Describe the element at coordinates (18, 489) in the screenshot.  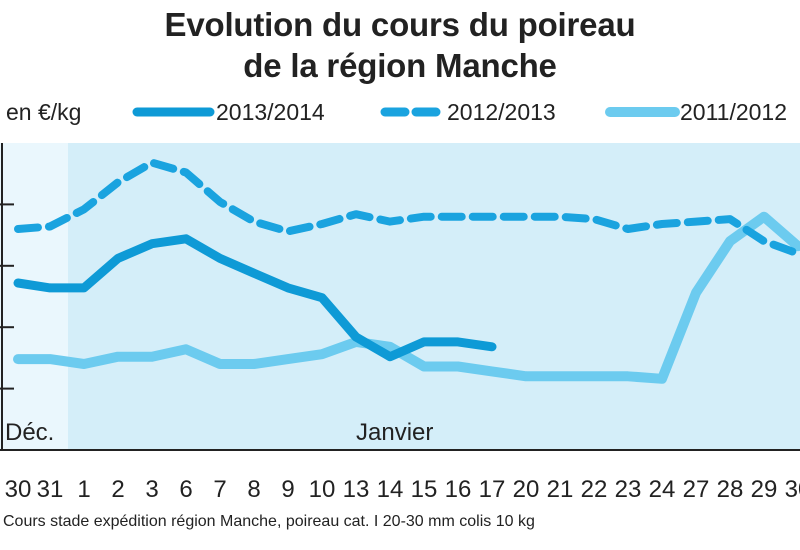
I see `x-tick-label-0: 30` at that location.